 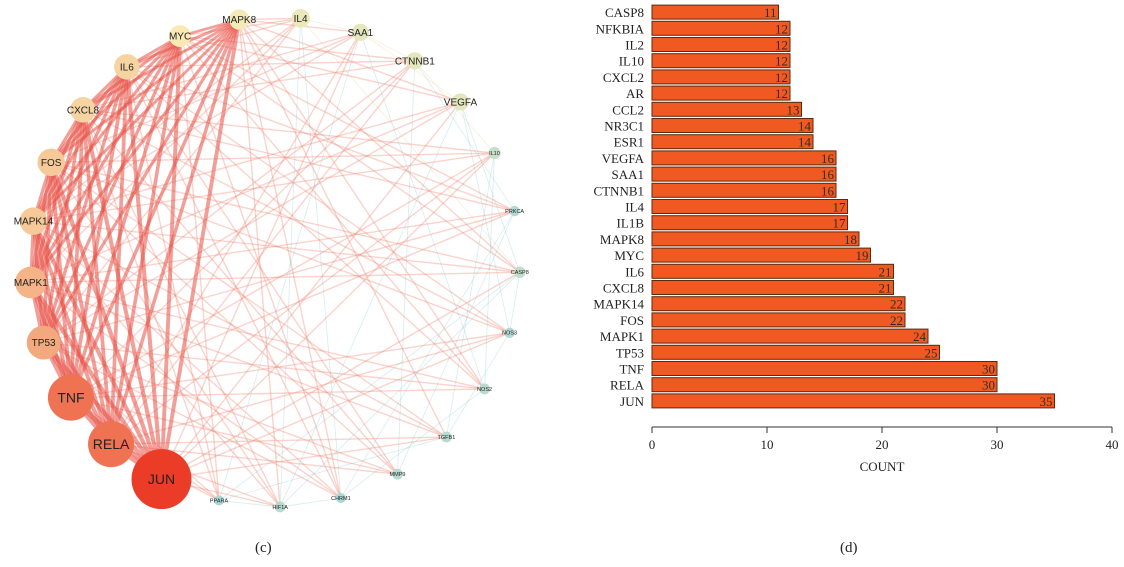 I want to click on network-node: CTNNB1, so click(x=415, y=61).